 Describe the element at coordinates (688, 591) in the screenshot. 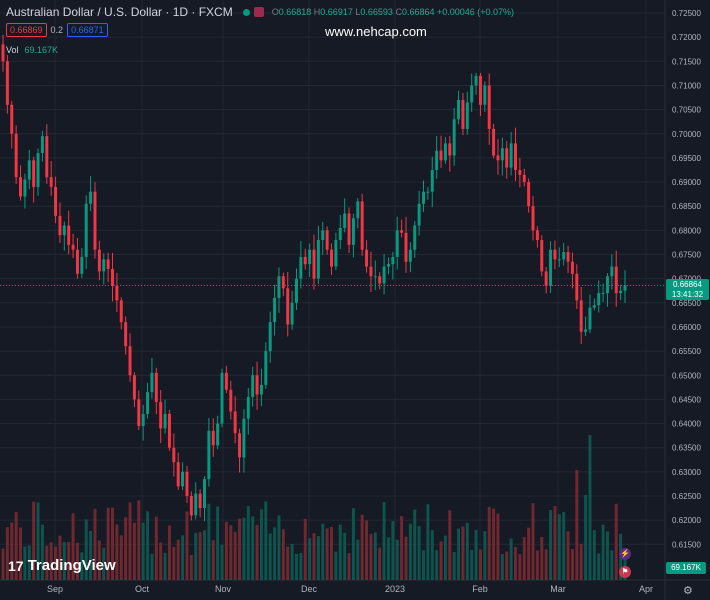

I see `settings-gear-icon: ⚙` at that location.